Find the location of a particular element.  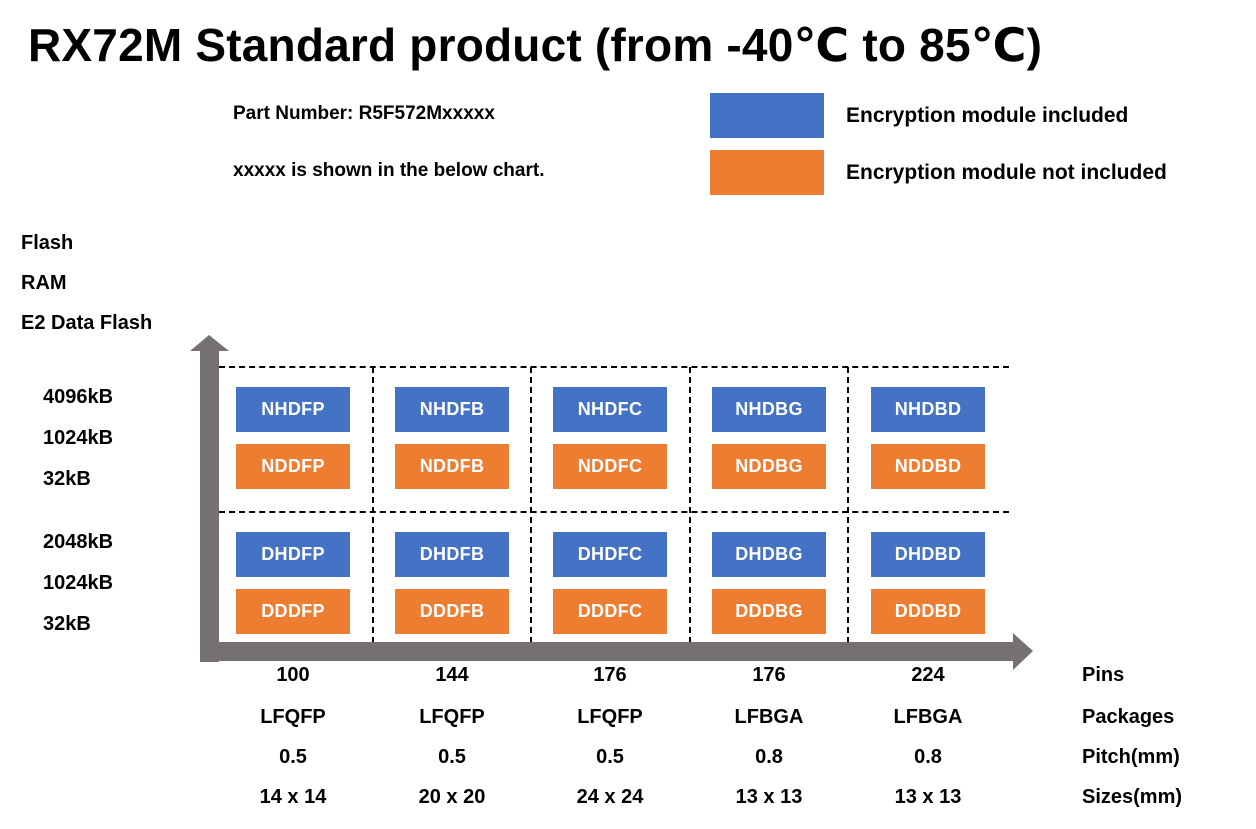

explanation-note: xxxxx is shown in the below chart. is located at coordinates (389, 170).